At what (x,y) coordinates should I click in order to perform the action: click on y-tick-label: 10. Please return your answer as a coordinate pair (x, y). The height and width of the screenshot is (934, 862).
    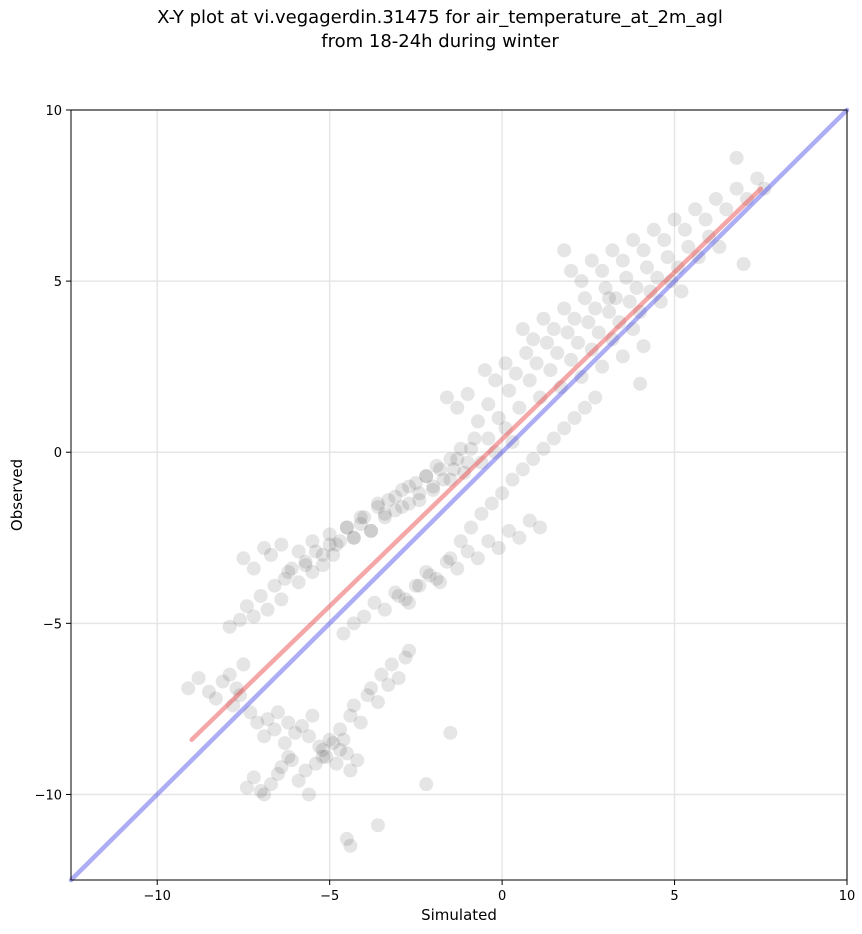
    Looking at the image, I should click on (53, 111).